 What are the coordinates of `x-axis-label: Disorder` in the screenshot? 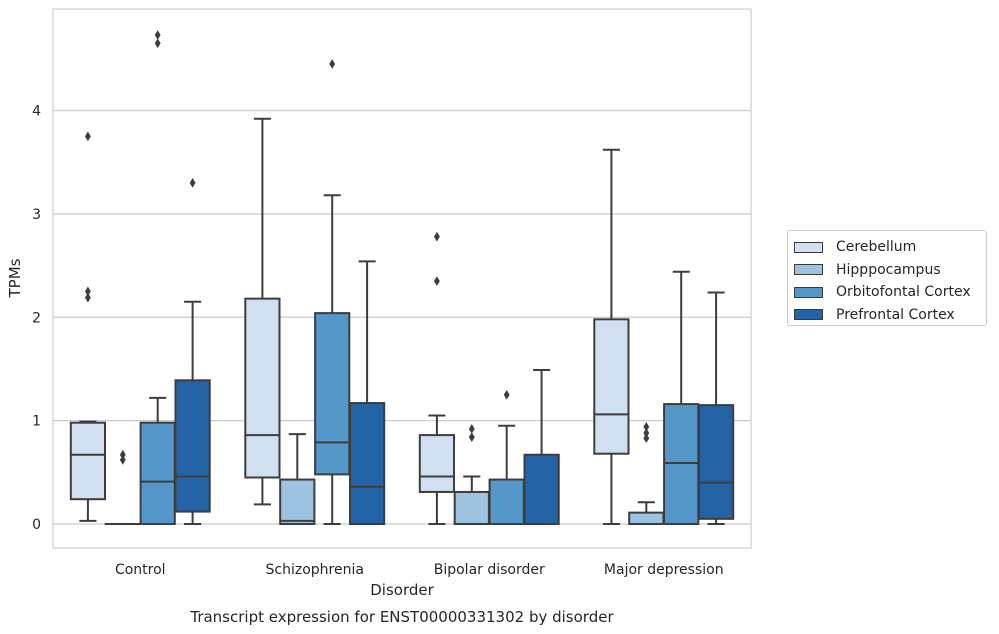 It's located at (402, 590).